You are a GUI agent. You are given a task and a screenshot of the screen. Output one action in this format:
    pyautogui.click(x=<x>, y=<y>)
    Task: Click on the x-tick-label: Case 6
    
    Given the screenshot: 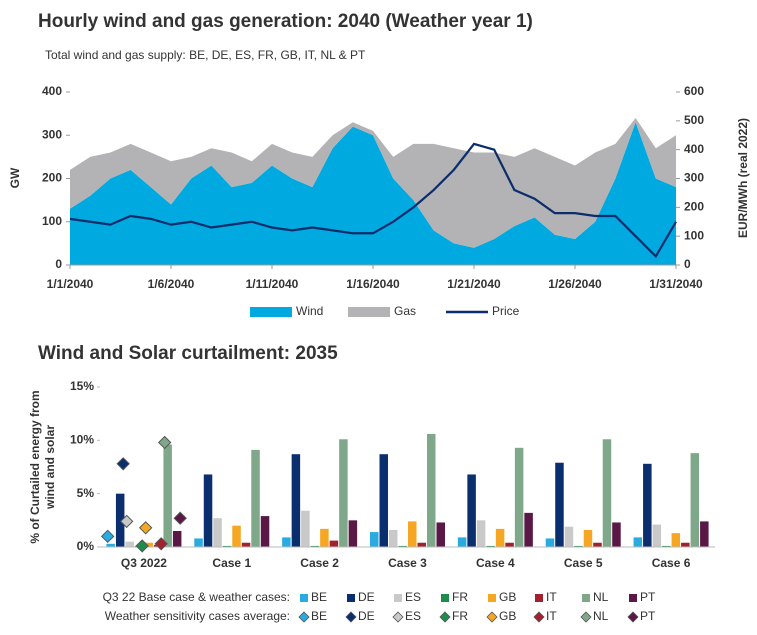 What is the action you would take?
    pyautogui.click(x=671, y=563)
    